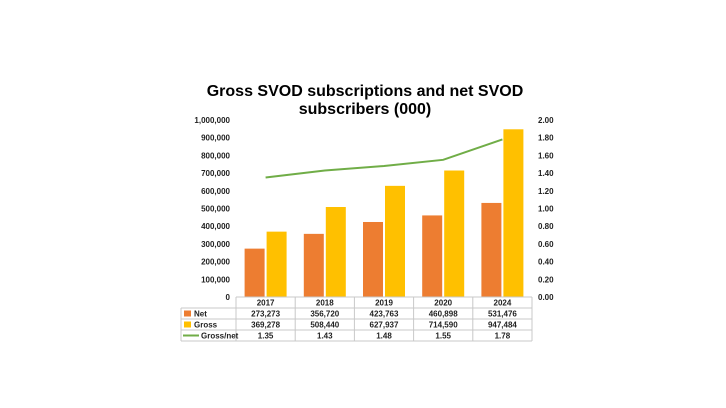 This screenshot has height=408, width=726. Describe the element at coordinates (215, 155) in the screenshot. I see `left-axis-tick-label: 800,000` at that location.